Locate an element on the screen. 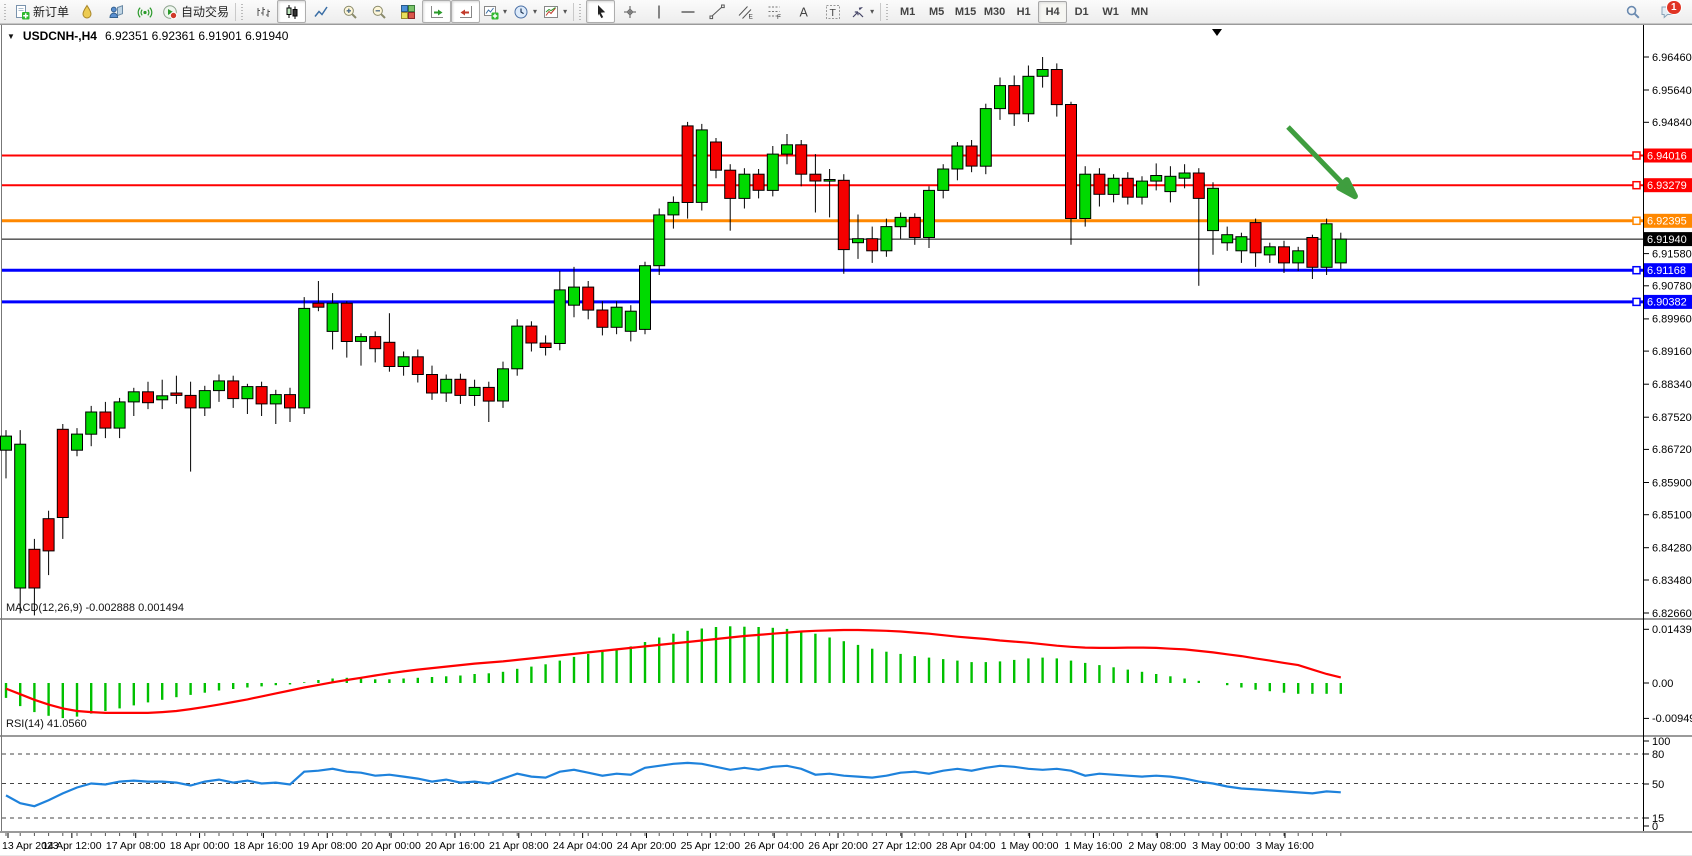 The width and height of the screenshot is (1692, 856). signal-icon is located at coordinates (145, 12).